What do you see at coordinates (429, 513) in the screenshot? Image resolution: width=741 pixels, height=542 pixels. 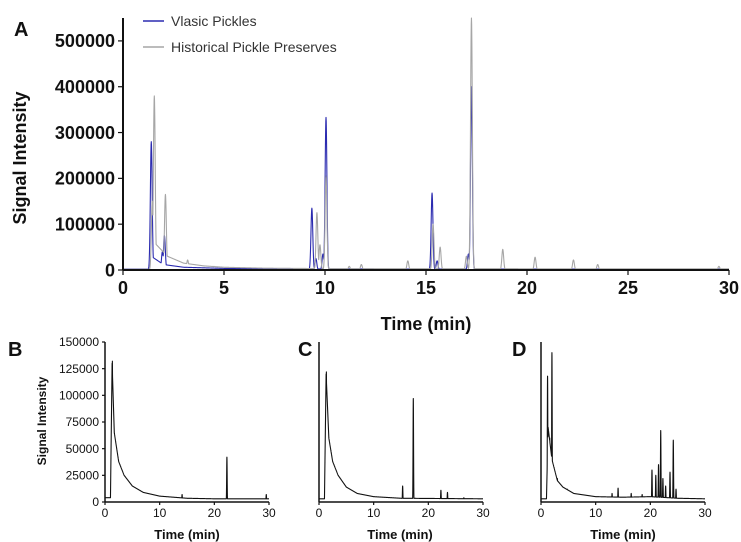 I see `panel-c-x-tick-label: 20` at bounding box center [429, 513].